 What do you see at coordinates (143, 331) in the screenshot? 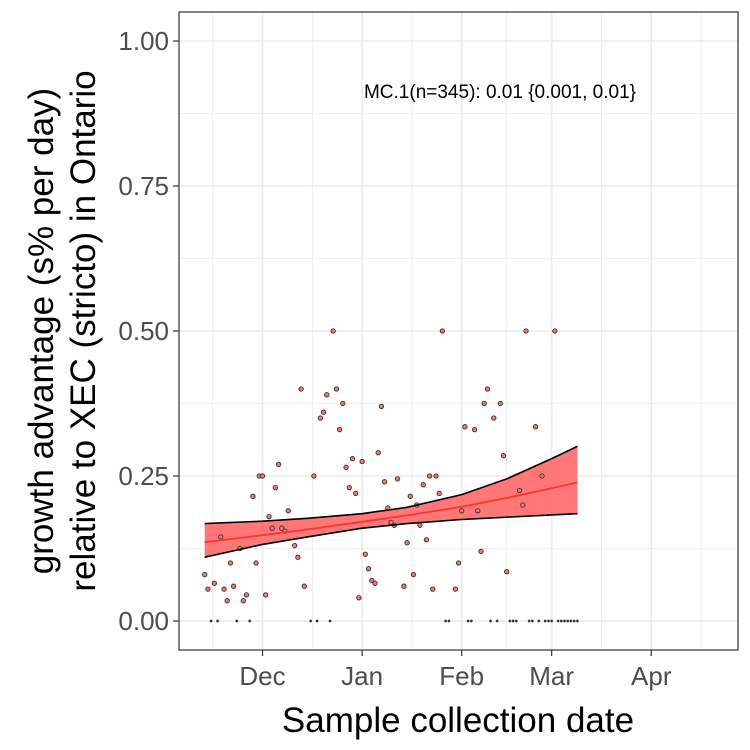
I see `y-tick-label: 0.50` at bounding box center [143, 331].